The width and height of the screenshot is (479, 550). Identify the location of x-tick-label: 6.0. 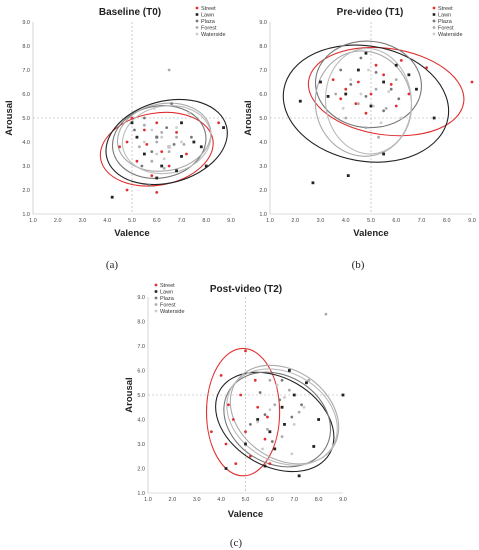
(157, 221).